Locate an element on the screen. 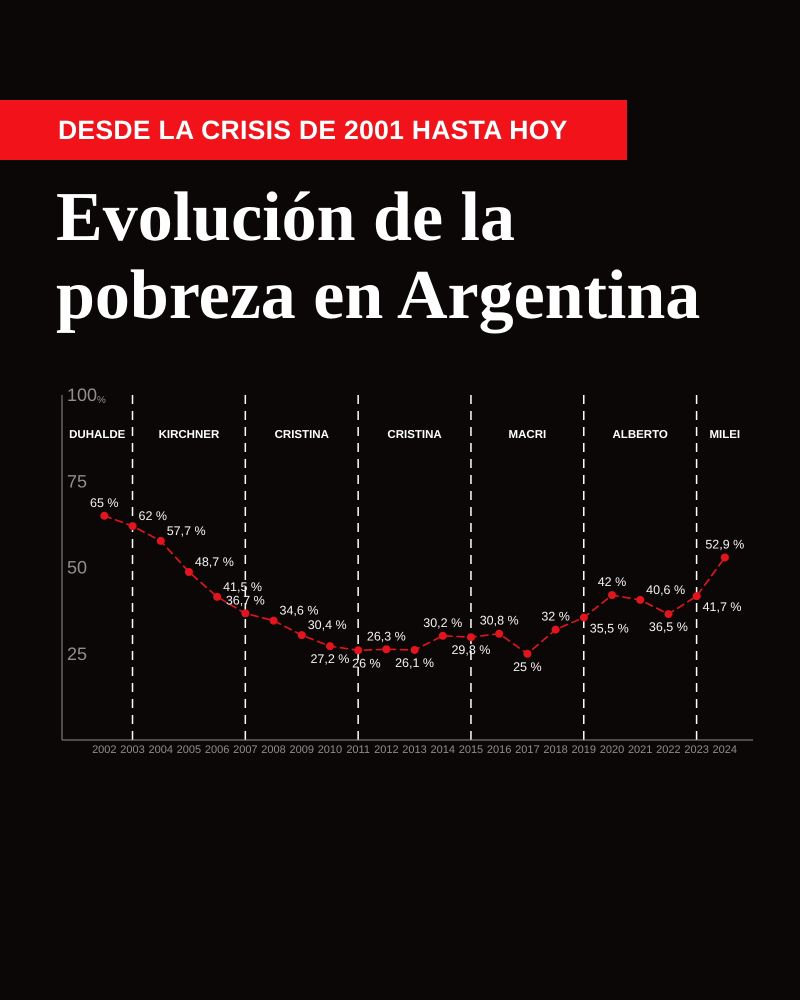 This screenshot has height=1000, width=800. x-tick-label: 2011 is located at coordinates (358, 750).